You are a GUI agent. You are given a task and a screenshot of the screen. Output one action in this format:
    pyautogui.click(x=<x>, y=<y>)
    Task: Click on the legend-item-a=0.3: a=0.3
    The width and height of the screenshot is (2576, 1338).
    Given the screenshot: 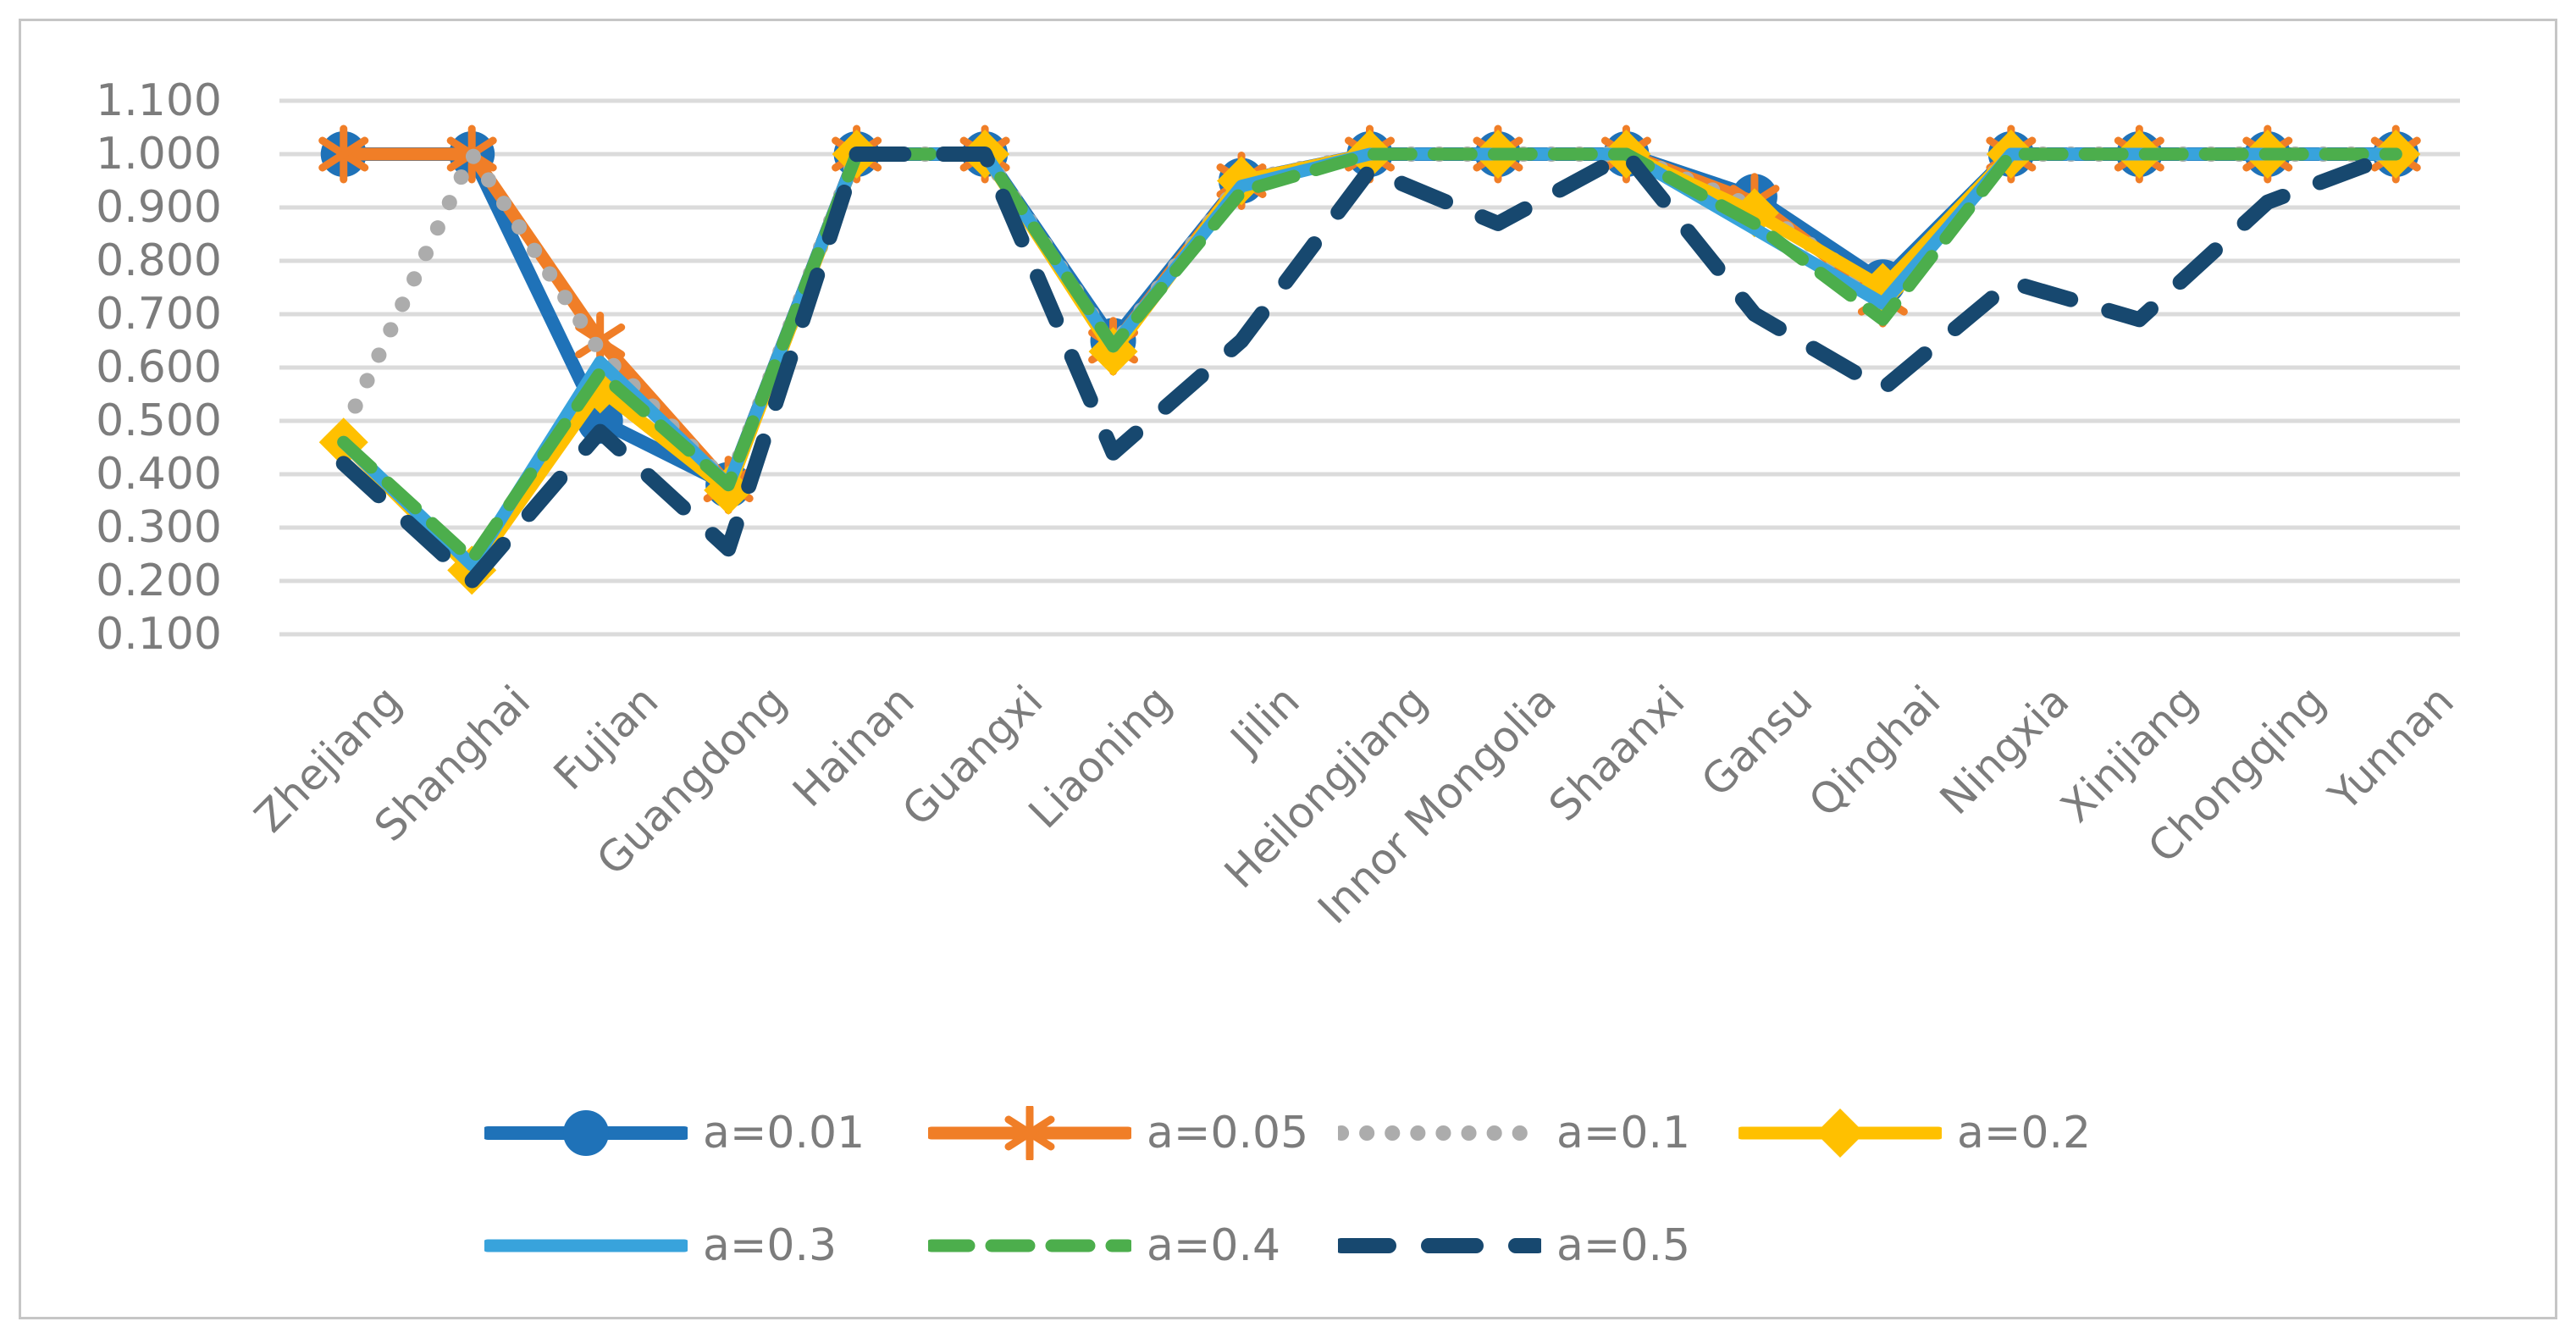 What is the action you would take?
    pyautogui.click(x=660, y=1246)
    